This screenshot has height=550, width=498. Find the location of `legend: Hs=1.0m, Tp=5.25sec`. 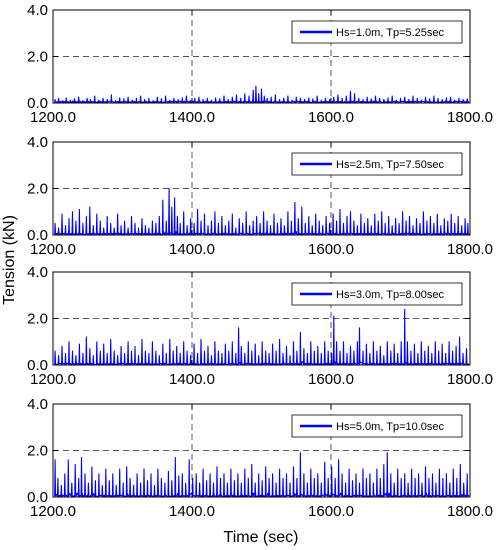

legend: Hs=1.0m, Tp=5.25sec is located at coordinates (377, 32).